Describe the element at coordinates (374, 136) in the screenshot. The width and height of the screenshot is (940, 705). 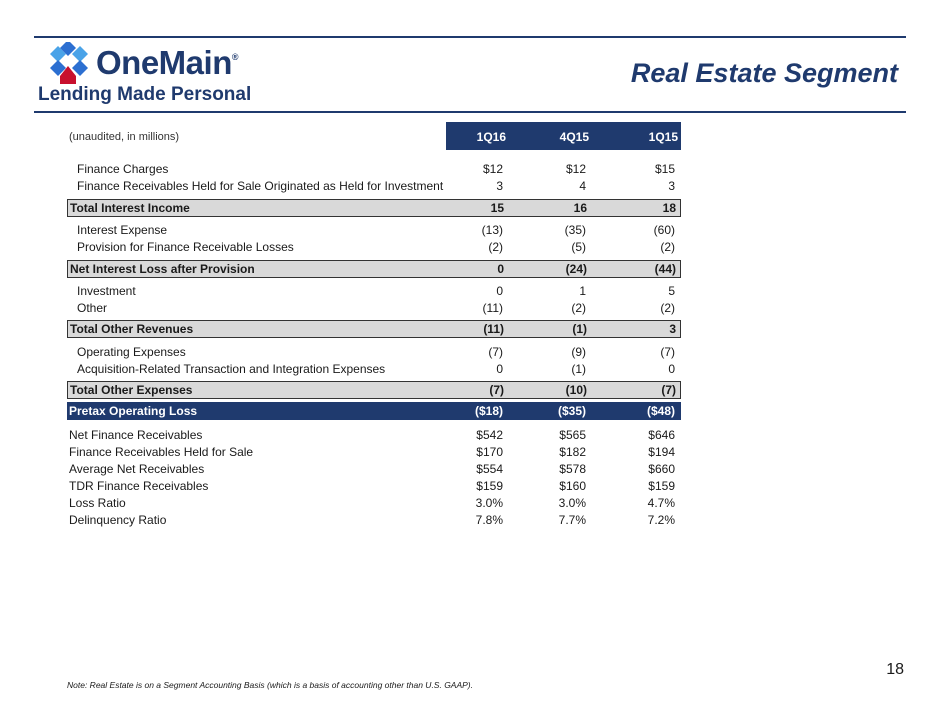
I see `table-header-row: (unaudited, in millions) 1Q16 4Q15 1Q15` at that location.